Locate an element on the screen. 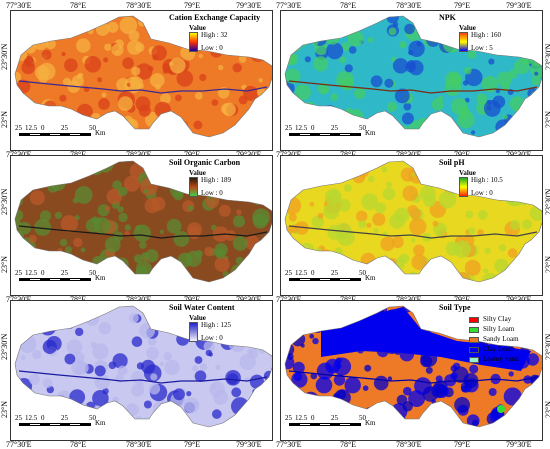  latitude-tick: 23°N is located at coordinates (547, 119).